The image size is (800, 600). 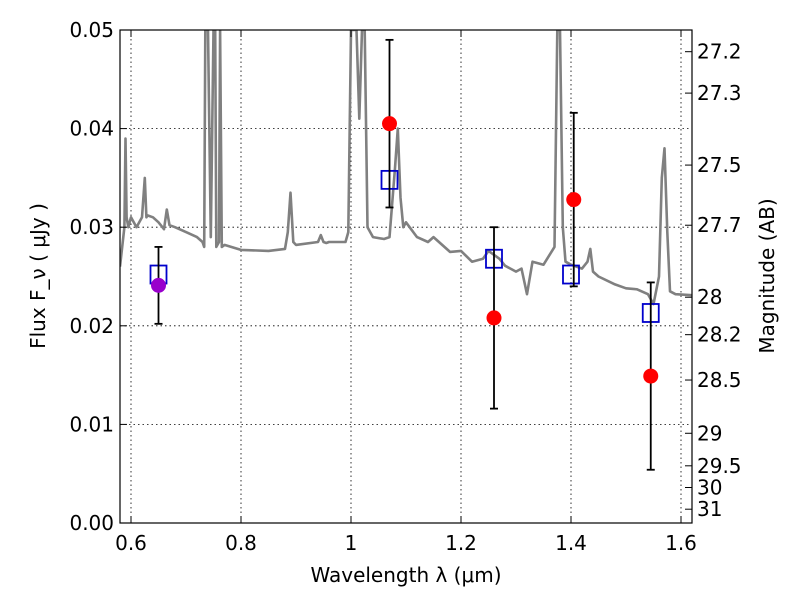 What do you see at coordinates (405, 575) in the screenshot?
I see `x-axis-label: Wavelength λ (μm)` at bounding box center [405, 575].